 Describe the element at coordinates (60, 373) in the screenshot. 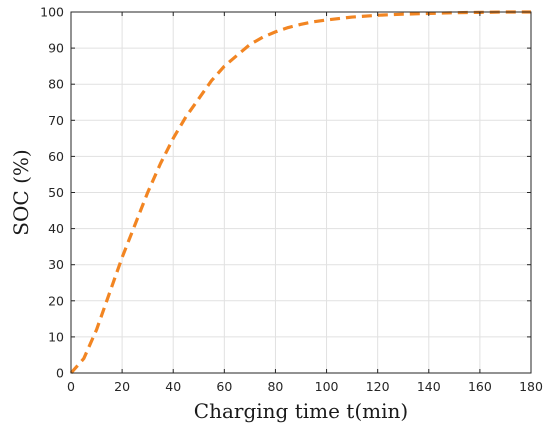

I see `y-tick-label: 0` at that location.